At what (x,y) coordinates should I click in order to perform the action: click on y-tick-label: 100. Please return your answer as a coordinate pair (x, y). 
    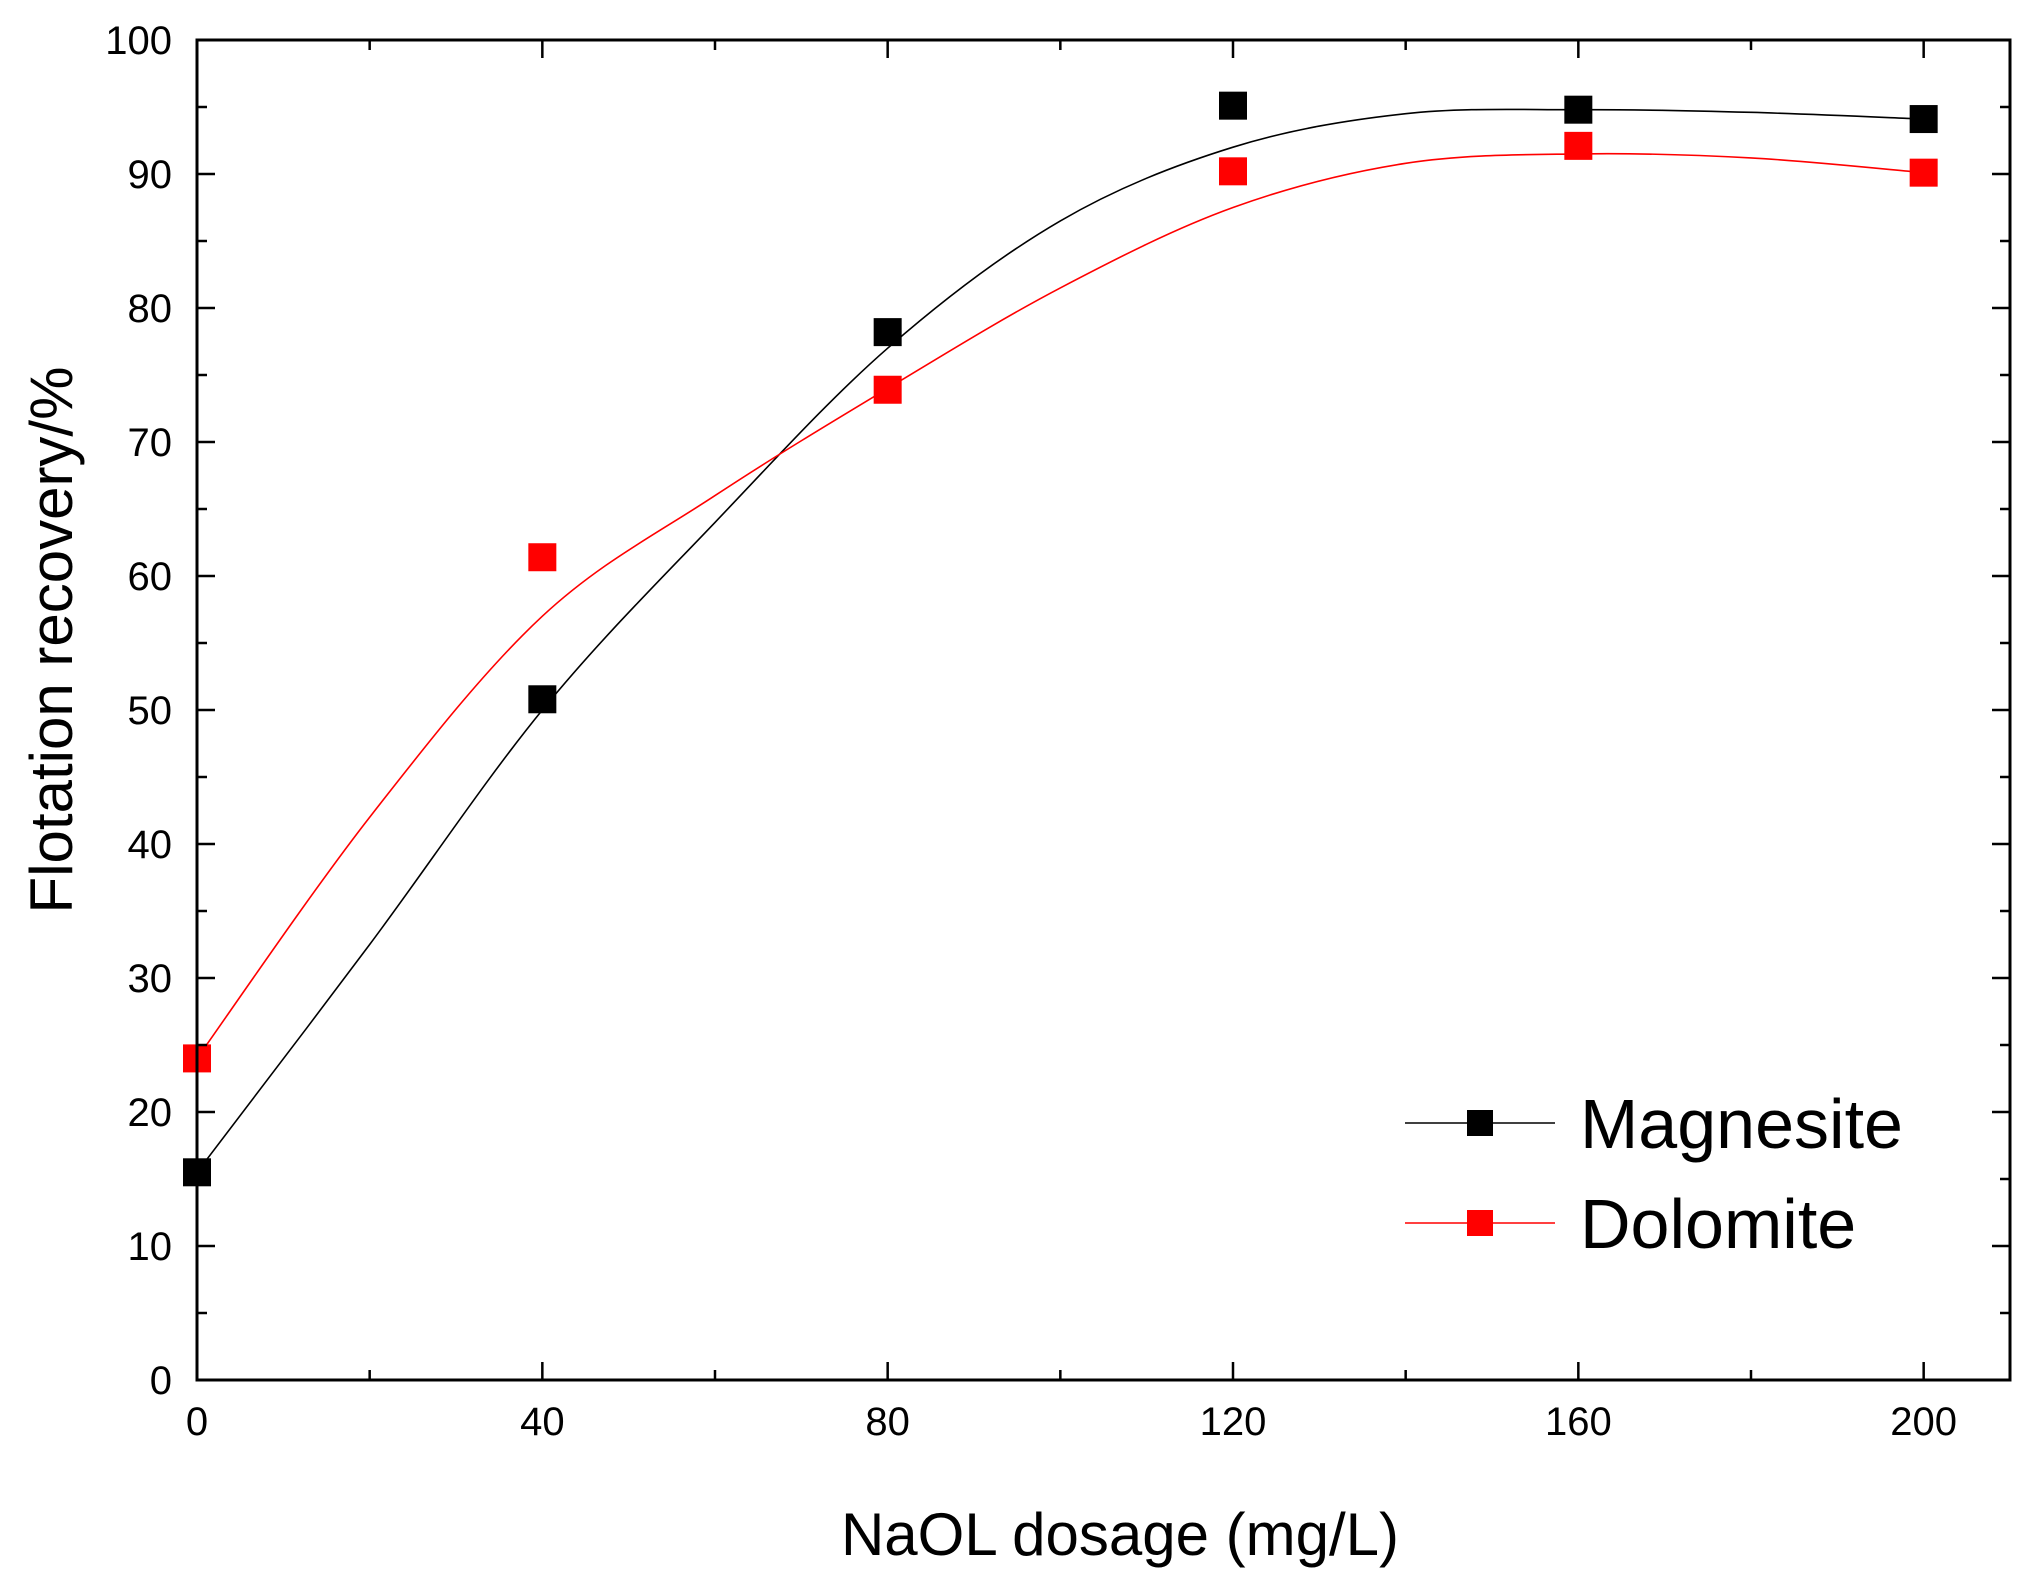
    Looking at the image, I should click on (138, 41).